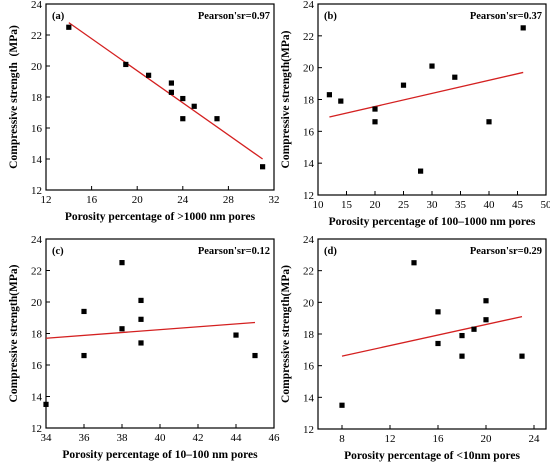 The width and height of the screenshot is (550, 465). Describe the element at coordinates (234, 251) in the screenshot. I see `pearson-annotation: Pearson'sr=0.12` at that location.